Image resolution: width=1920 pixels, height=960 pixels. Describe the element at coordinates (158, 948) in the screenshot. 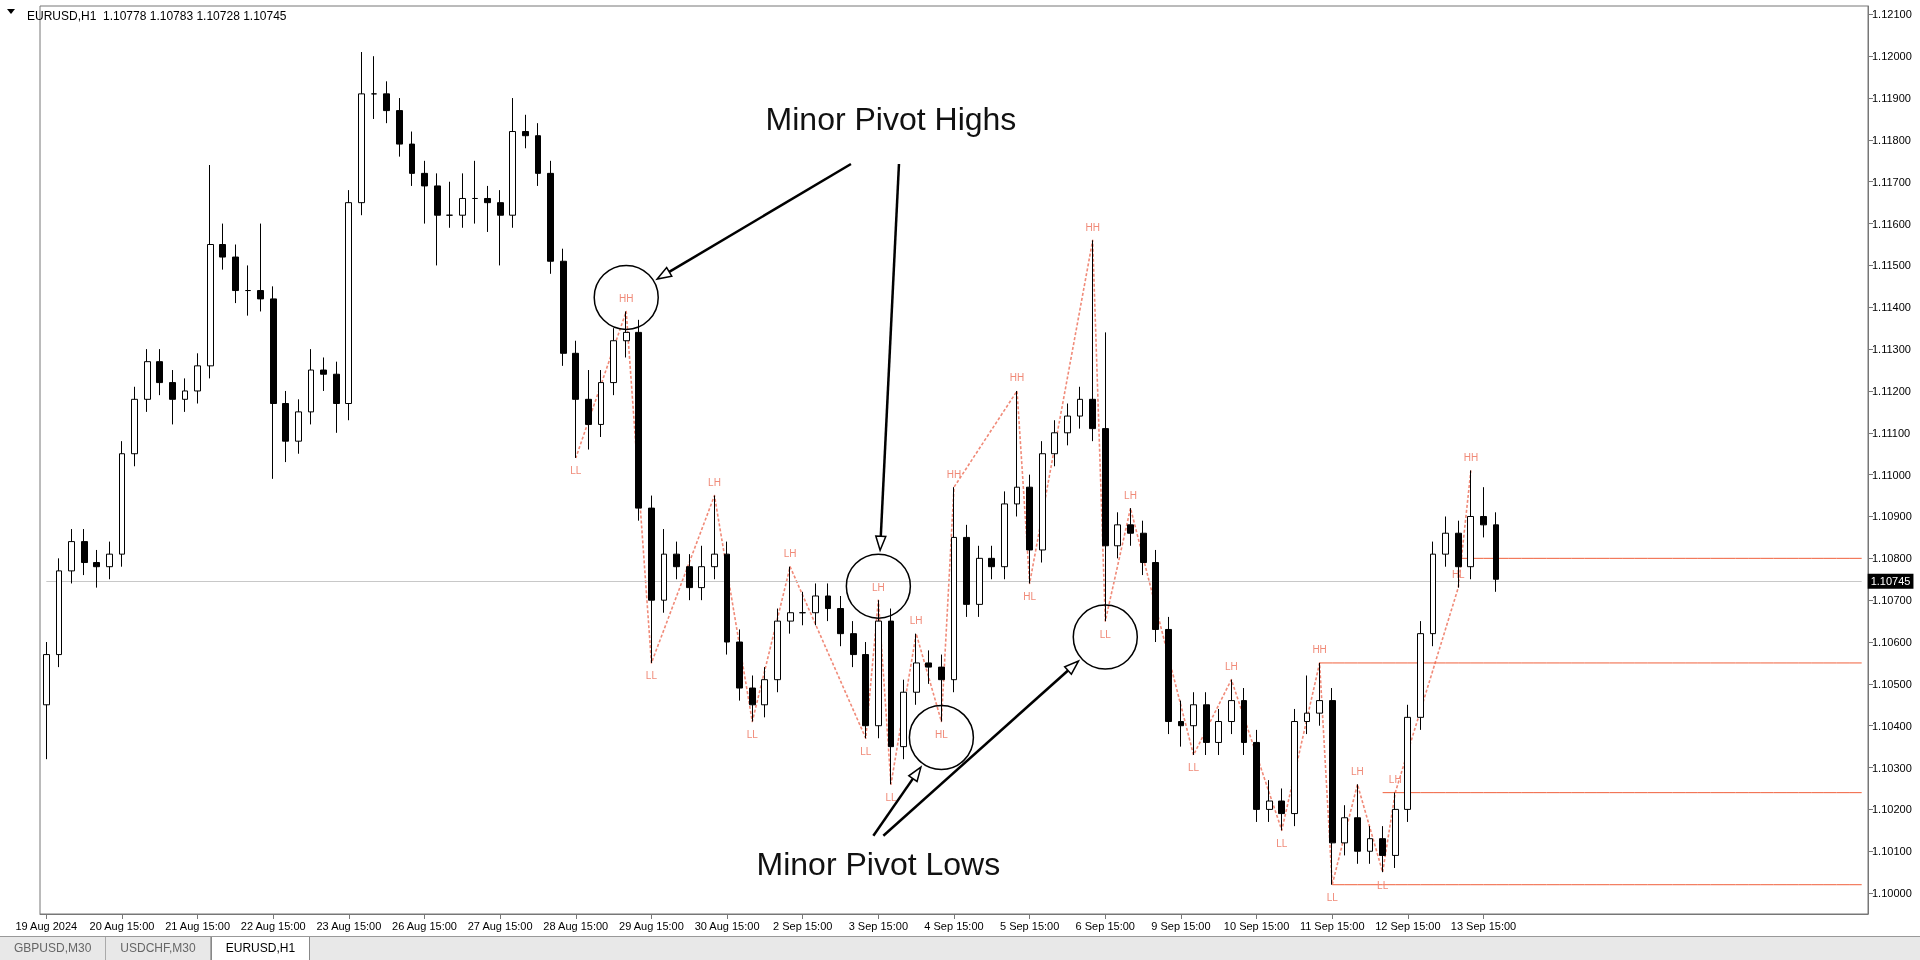

I see `text: USDCHF,M30` at that location.